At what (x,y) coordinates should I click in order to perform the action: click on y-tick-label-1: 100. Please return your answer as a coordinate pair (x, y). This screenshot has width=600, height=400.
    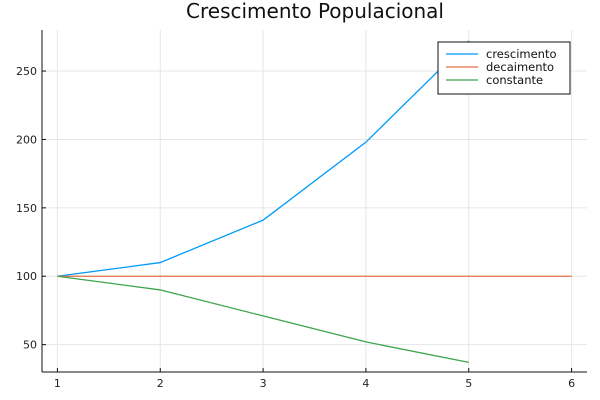
    Looking at the image, I should click on (26, 276).